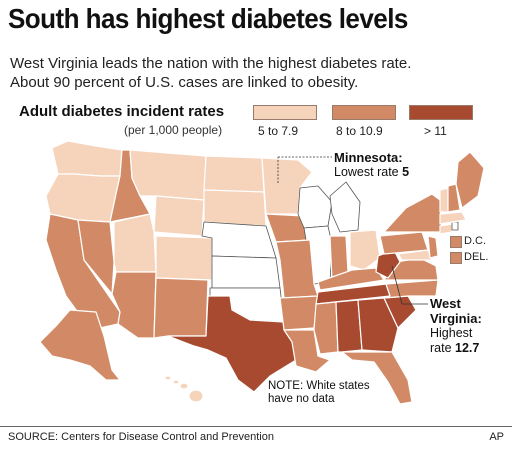 Image resolution: width=512 pixels, height=450 pixels. Describe the element at coordinates (378, 325) in the screenshot. I see `state-georgia` at that location.